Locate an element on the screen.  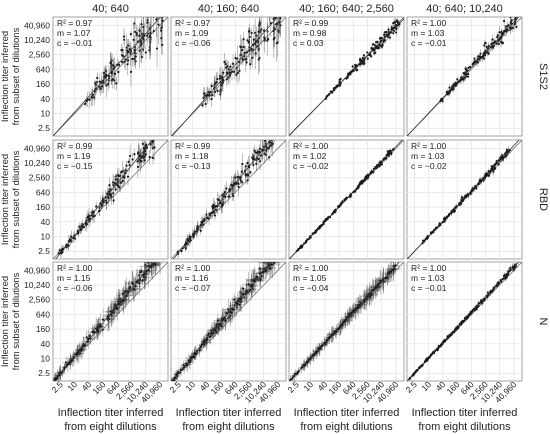
stat-slope: m = 0.98 is located at coordinates (310, 33).